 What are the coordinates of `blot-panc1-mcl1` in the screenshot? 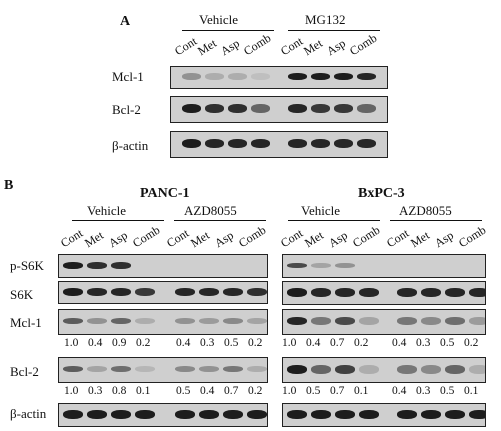 It's located at (163, 322).